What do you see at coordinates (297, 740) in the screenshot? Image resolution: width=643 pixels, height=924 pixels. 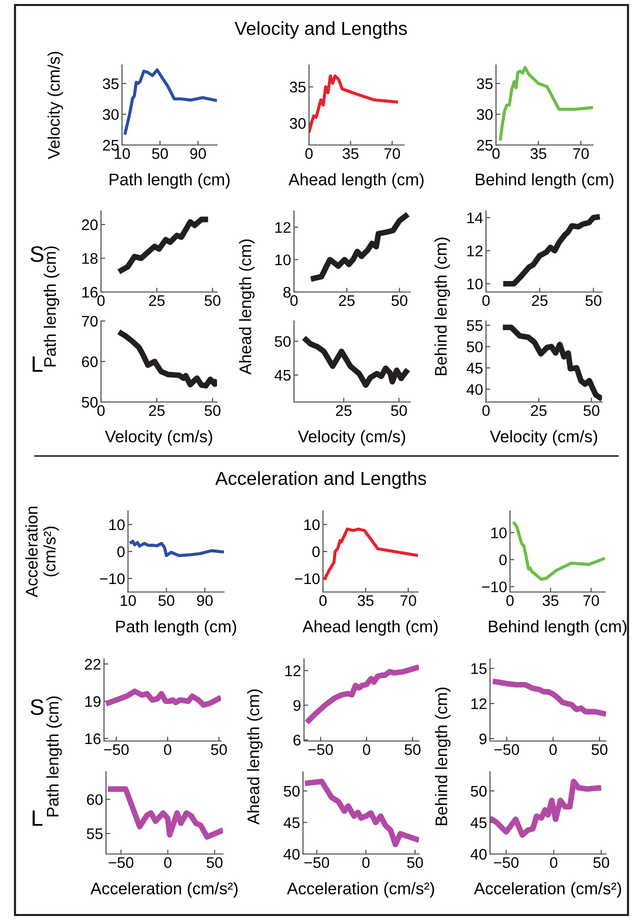 I see `y-tick-label: 6` at bounding box center [297, 740].